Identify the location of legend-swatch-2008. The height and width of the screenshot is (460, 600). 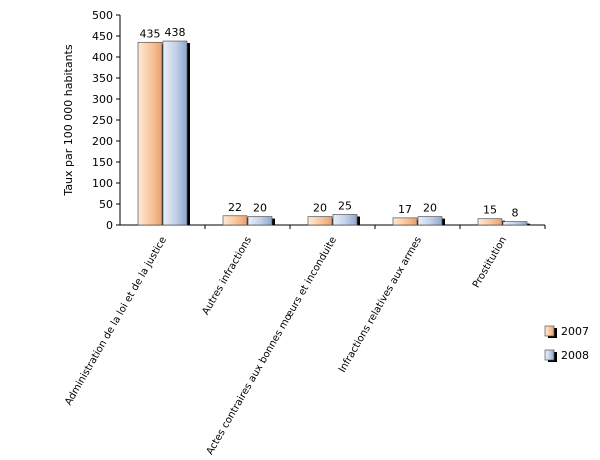
(549, 355).